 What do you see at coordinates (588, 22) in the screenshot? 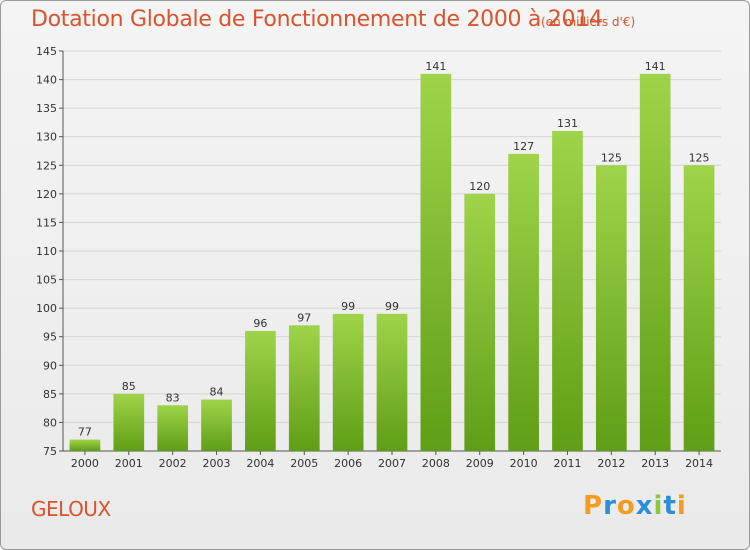
I see `chart-subtitle: (en milliers d'€)` at bounding box center [588, 22].